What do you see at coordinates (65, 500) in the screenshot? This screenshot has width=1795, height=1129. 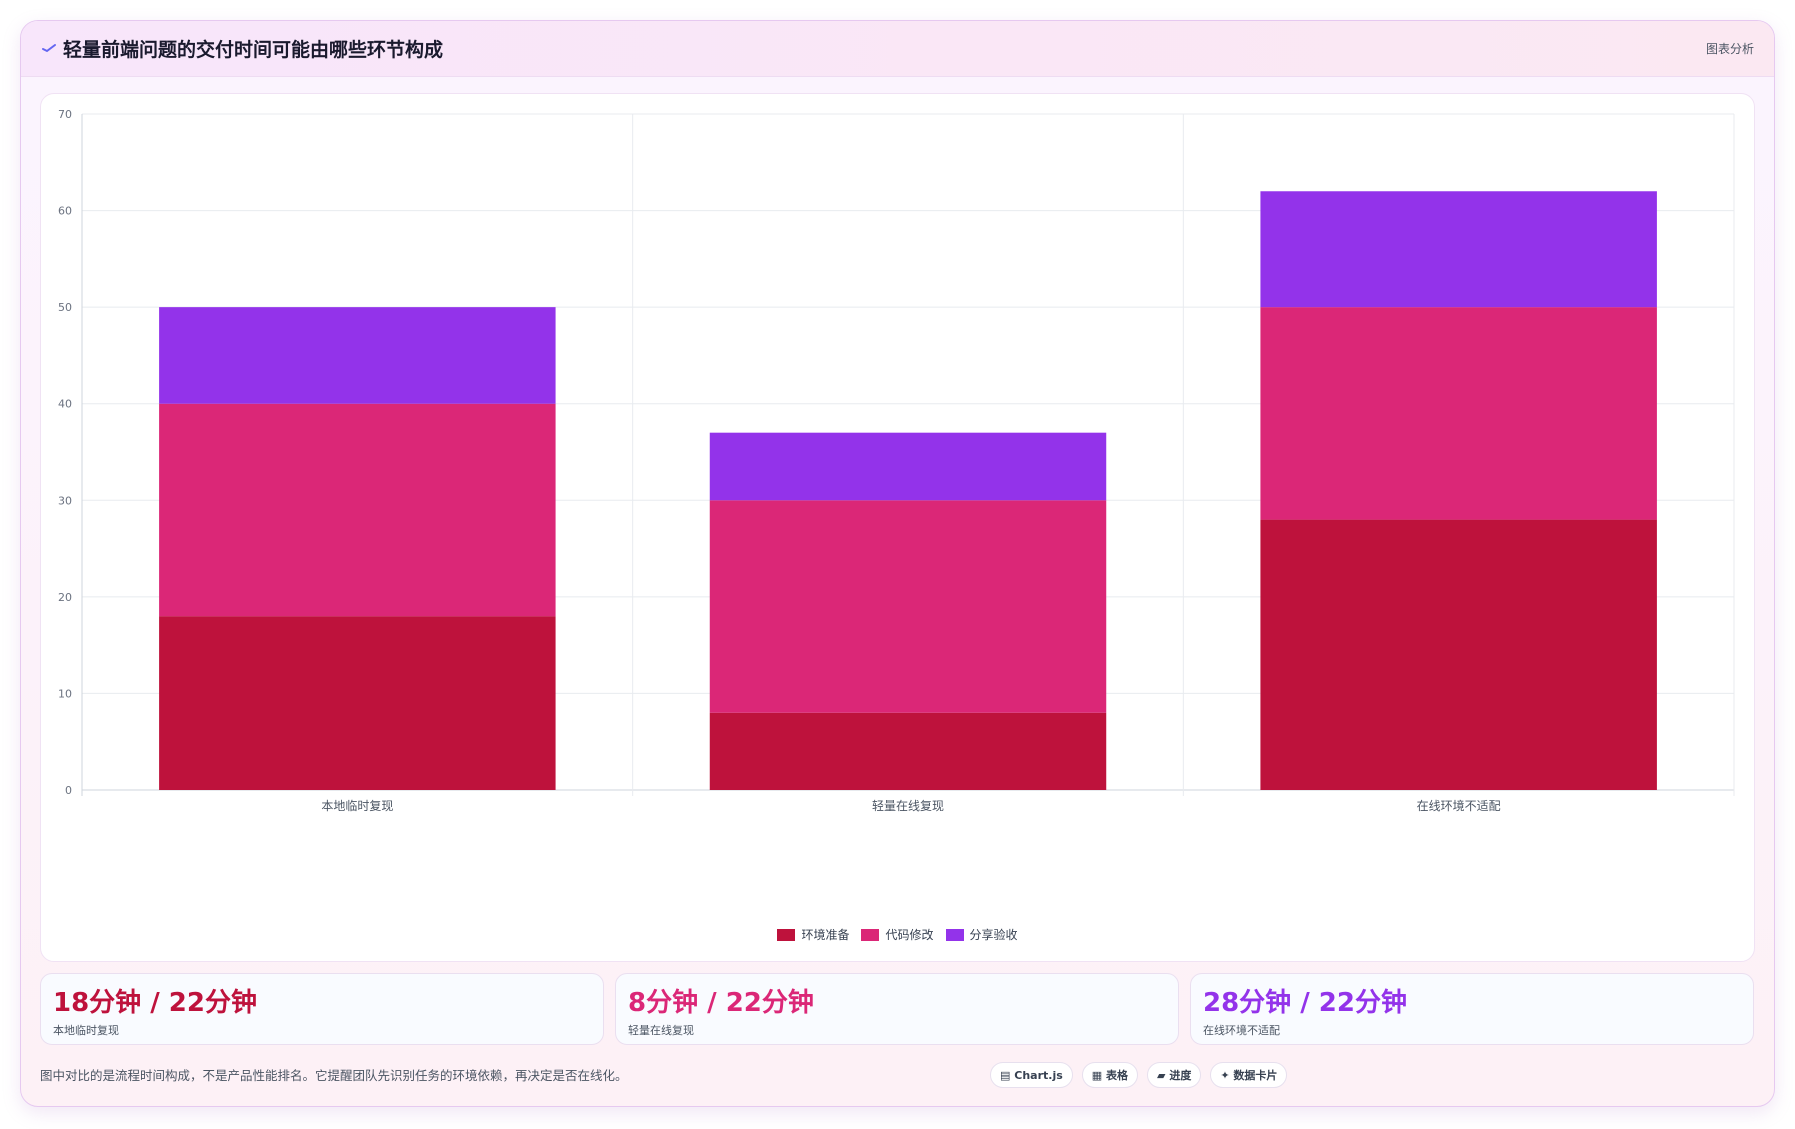 I see `y-tick-label: 30` at bounding box center [65, 500].